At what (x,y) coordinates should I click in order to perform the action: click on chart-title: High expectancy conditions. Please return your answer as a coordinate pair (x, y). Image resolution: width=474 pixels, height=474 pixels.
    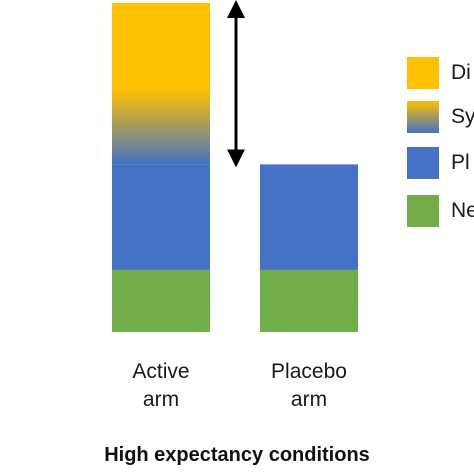
    Looking at the image, I should click on (237, 455).